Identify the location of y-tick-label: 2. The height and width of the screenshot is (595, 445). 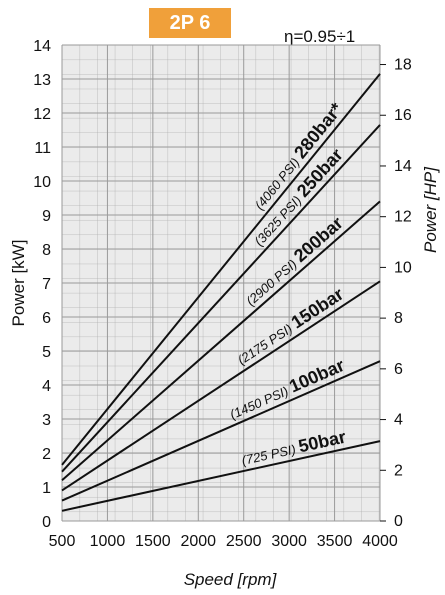
(46, 454).